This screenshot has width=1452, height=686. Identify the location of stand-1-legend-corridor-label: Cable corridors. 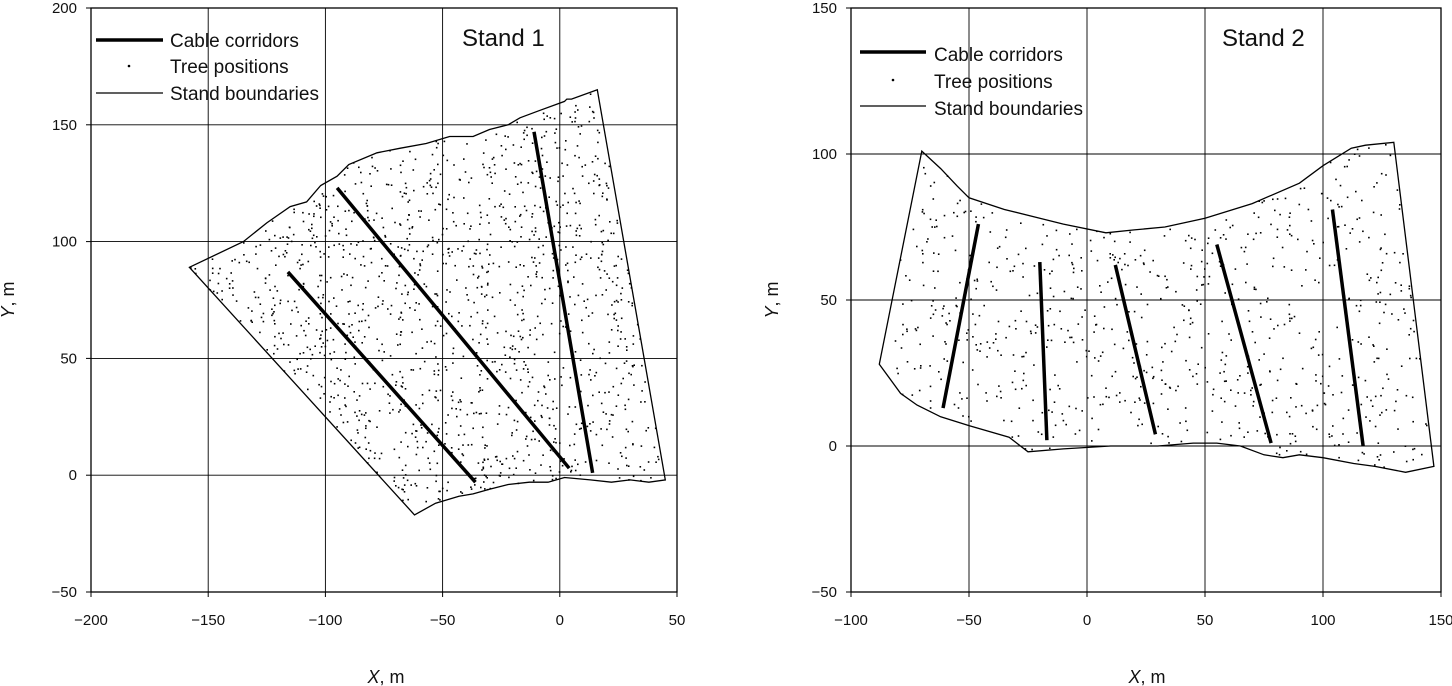
(234, 41).